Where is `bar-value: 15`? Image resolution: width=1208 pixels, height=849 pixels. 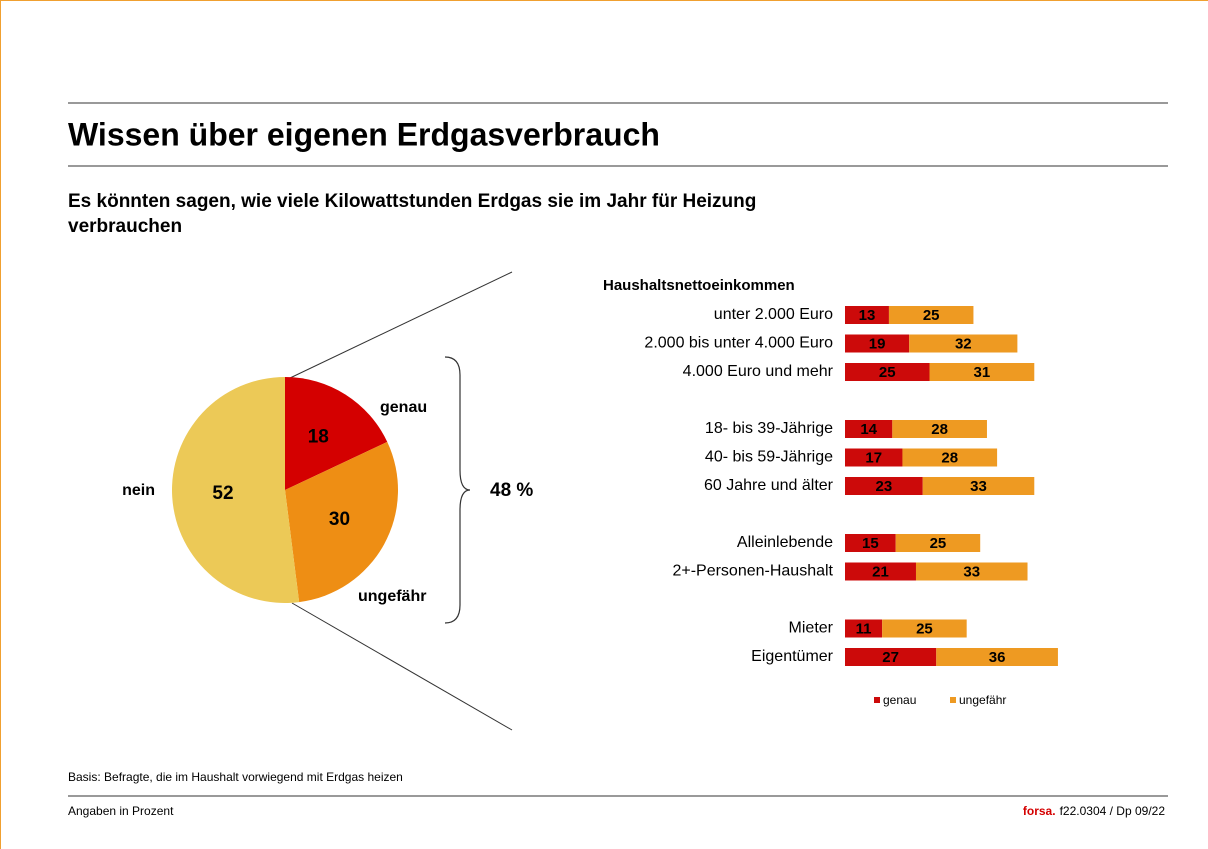
bar-value: 15 is located at coordinates (870, 543).